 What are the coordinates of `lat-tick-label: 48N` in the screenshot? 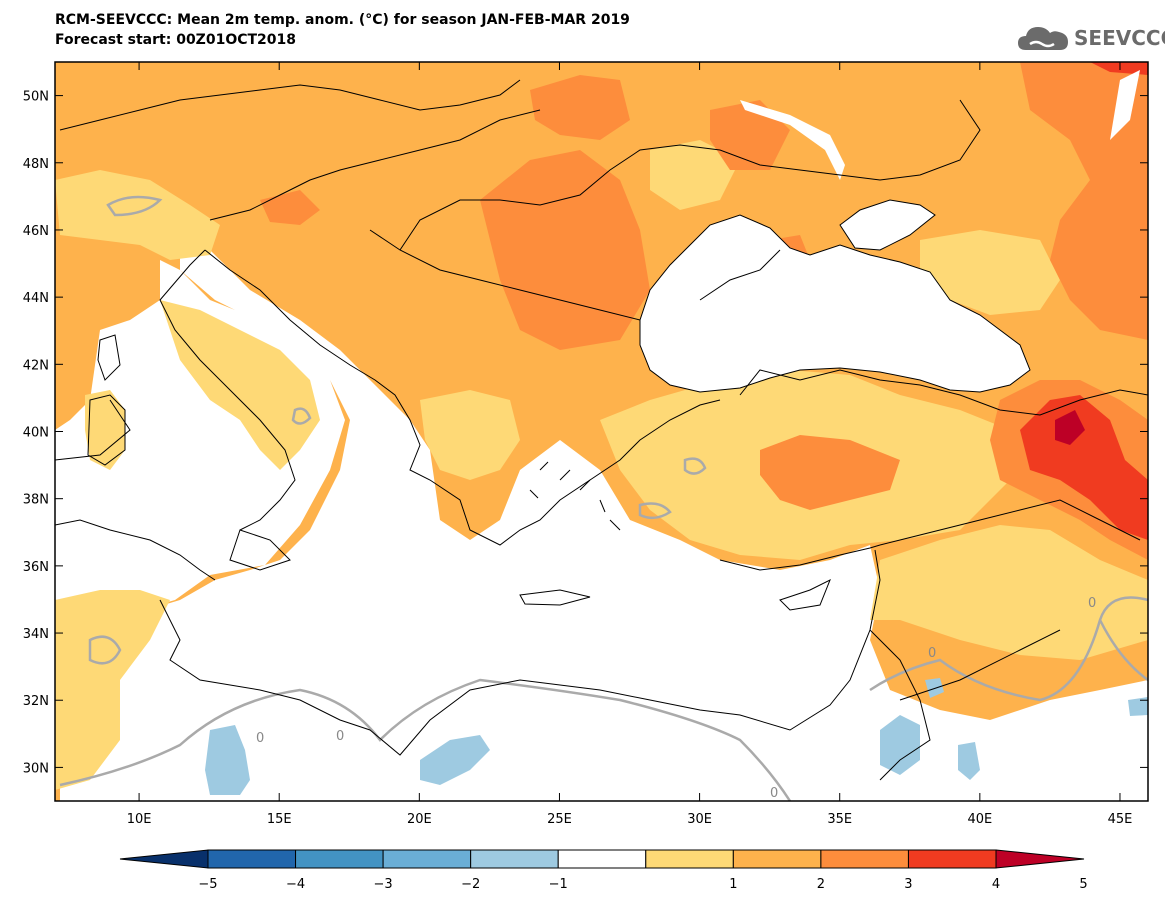 It's located at (36, 164).